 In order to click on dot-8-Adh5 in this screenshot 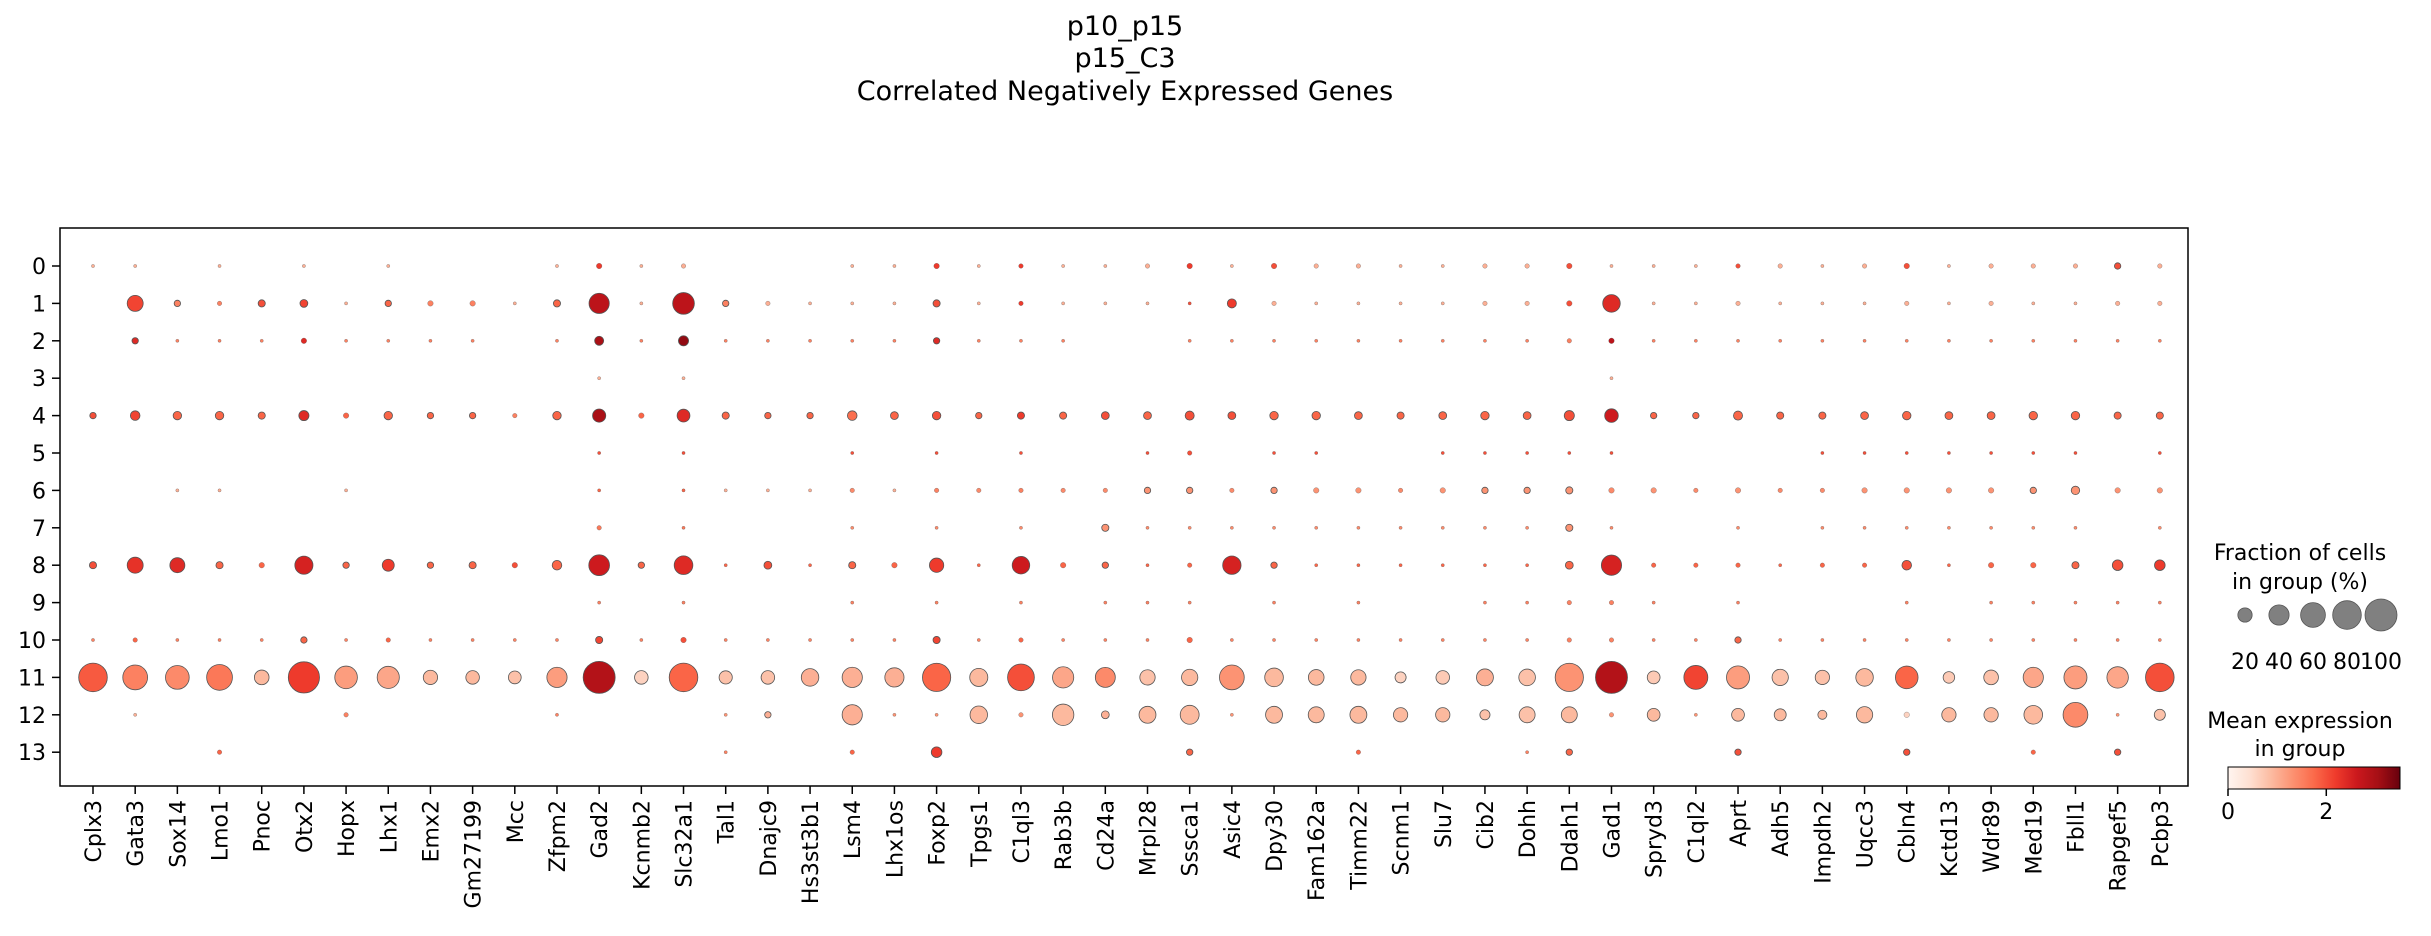, I will do `click(1780, 565)`.